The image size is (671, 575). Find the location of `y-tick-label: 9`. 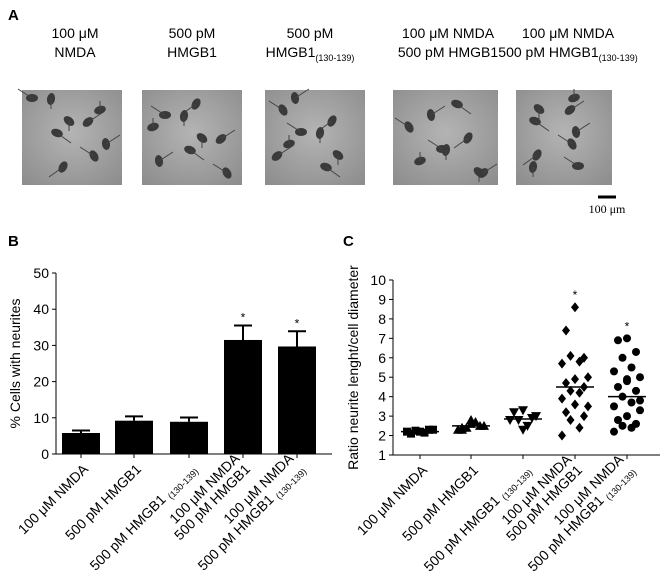

y-tick-label: 9 is located at coordinates (382, 299).